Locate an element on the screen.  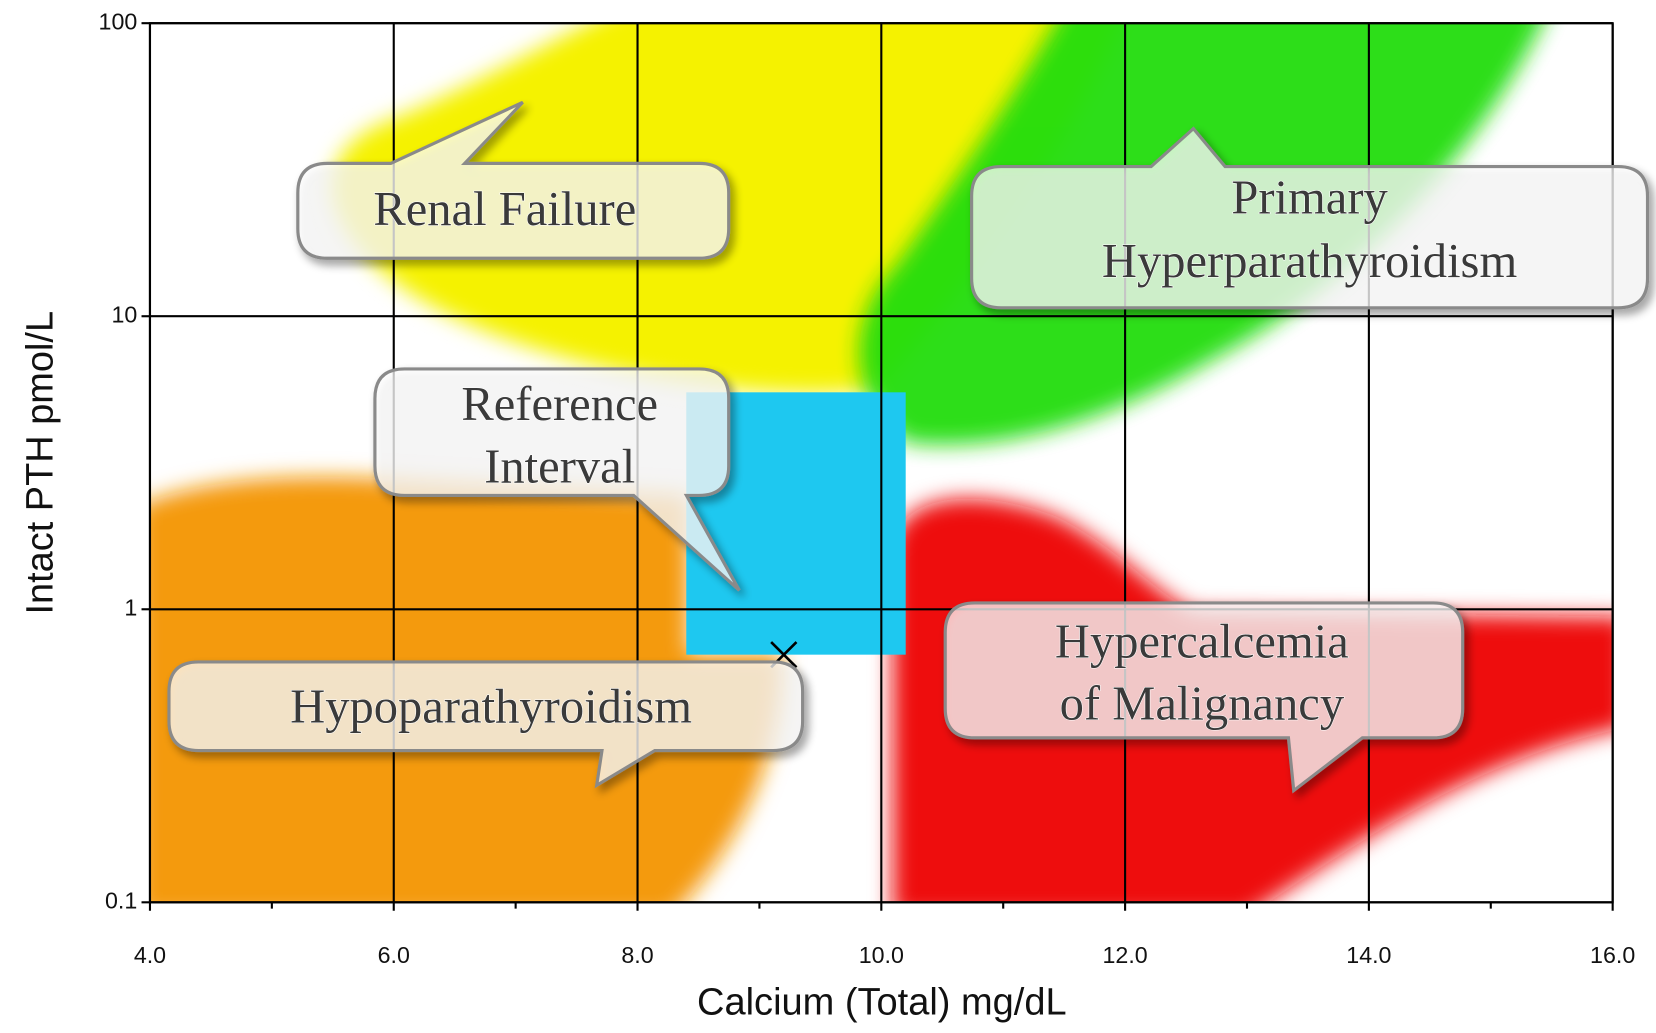
x-tick-label: 4.0 is located at coordinates (150, 955).